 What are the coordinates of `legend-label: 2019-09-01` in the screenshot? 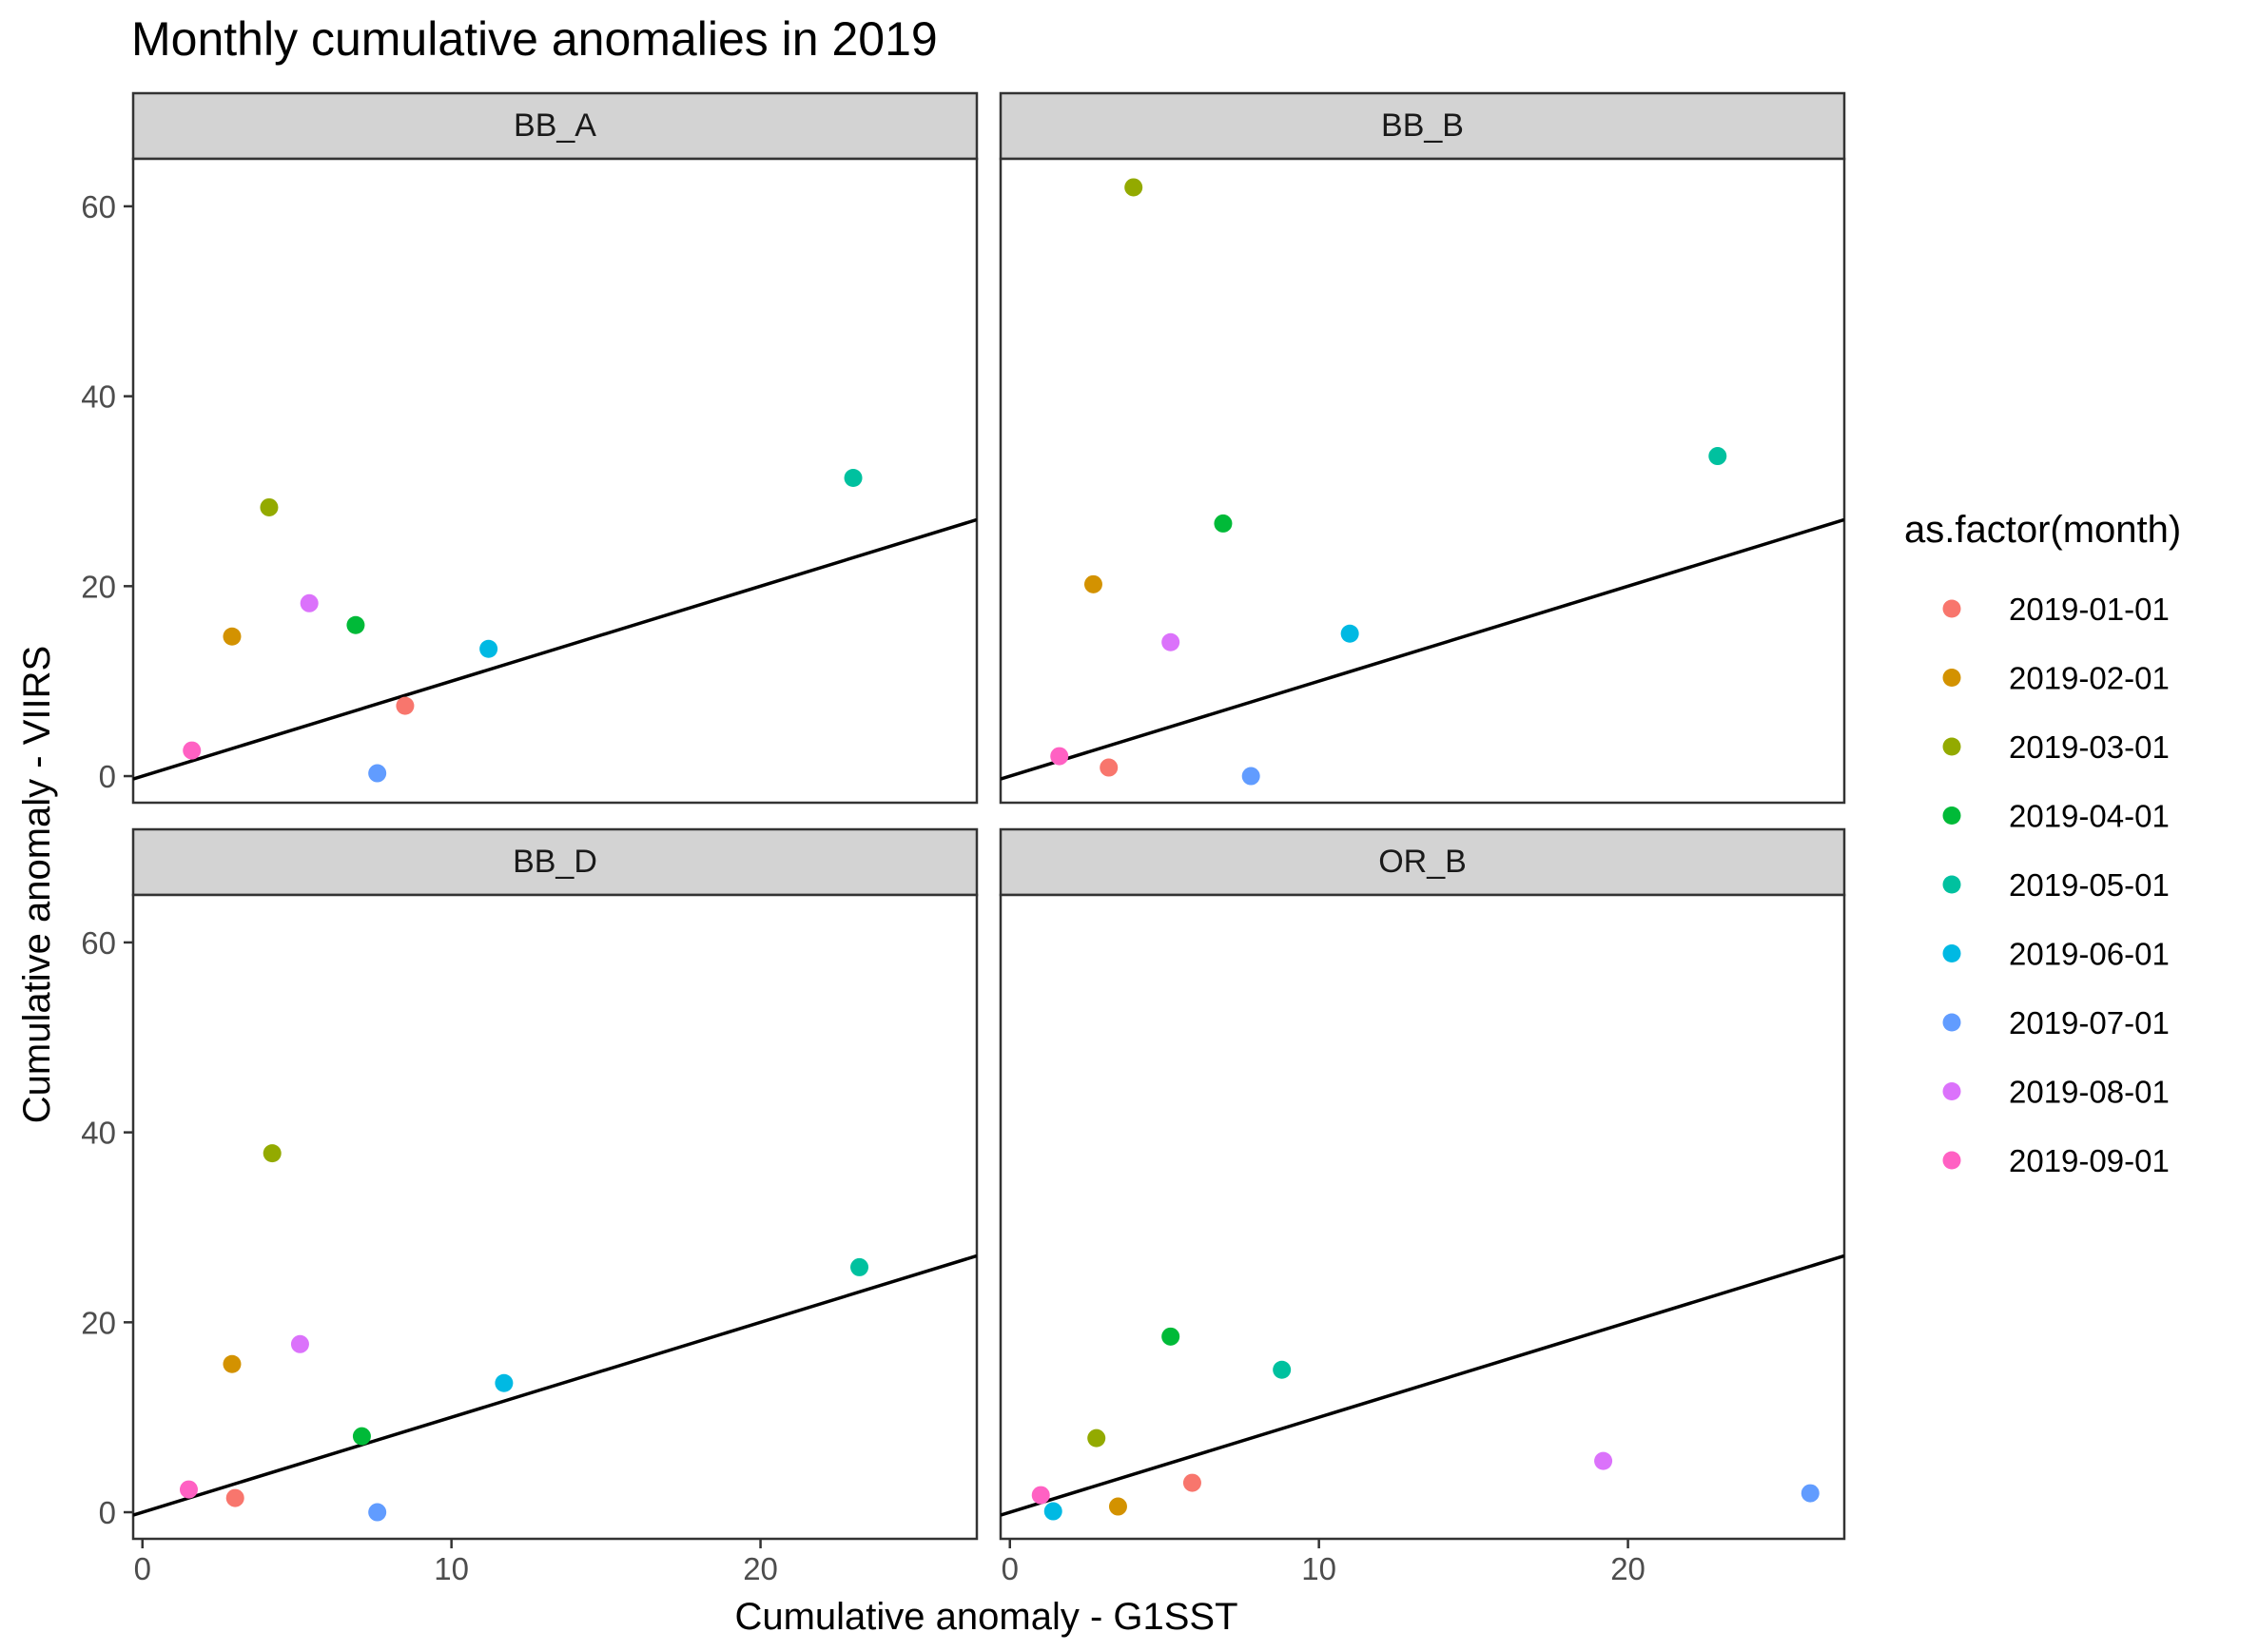 It's located at (2089, 1160).